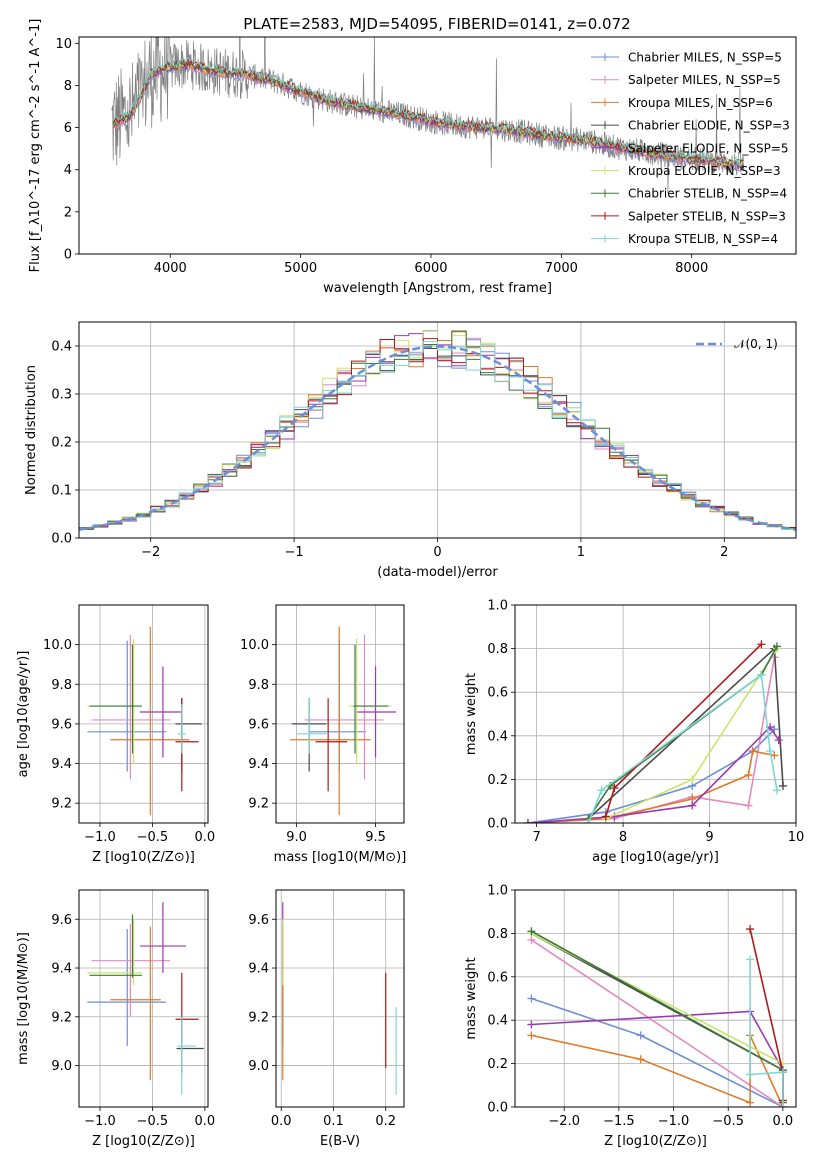 The width and height of the screenshot is (819, 1170). Describe the element at coordinates (705, 58) in the screenshot. I see `legend-label: Chabrier MILES, N_SSP=5` at that location.